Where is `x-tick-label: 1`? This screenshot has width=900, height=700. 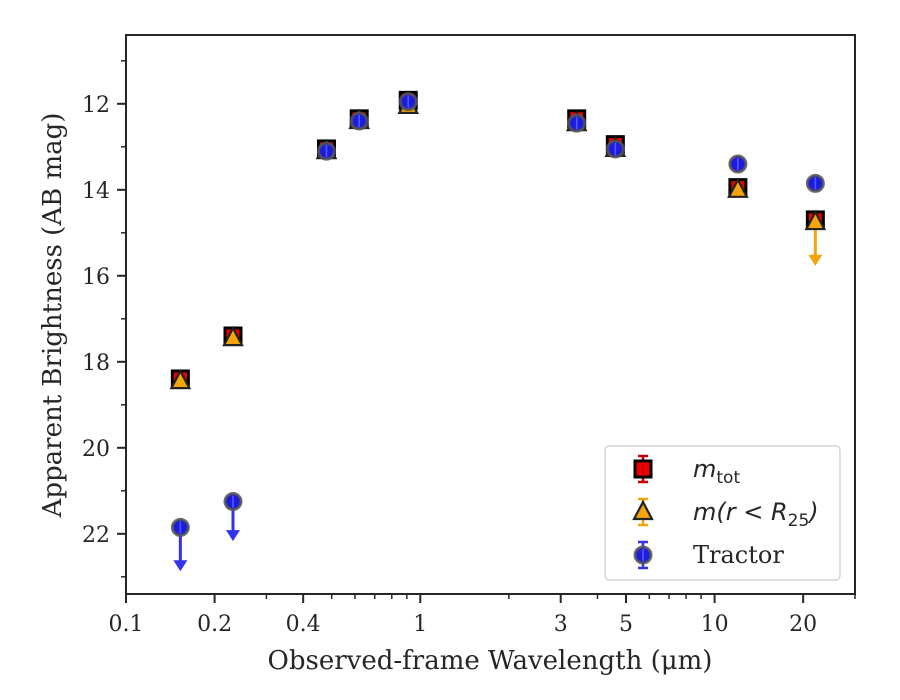 x-tick-label: 1 is located at coordinates (420, 624).